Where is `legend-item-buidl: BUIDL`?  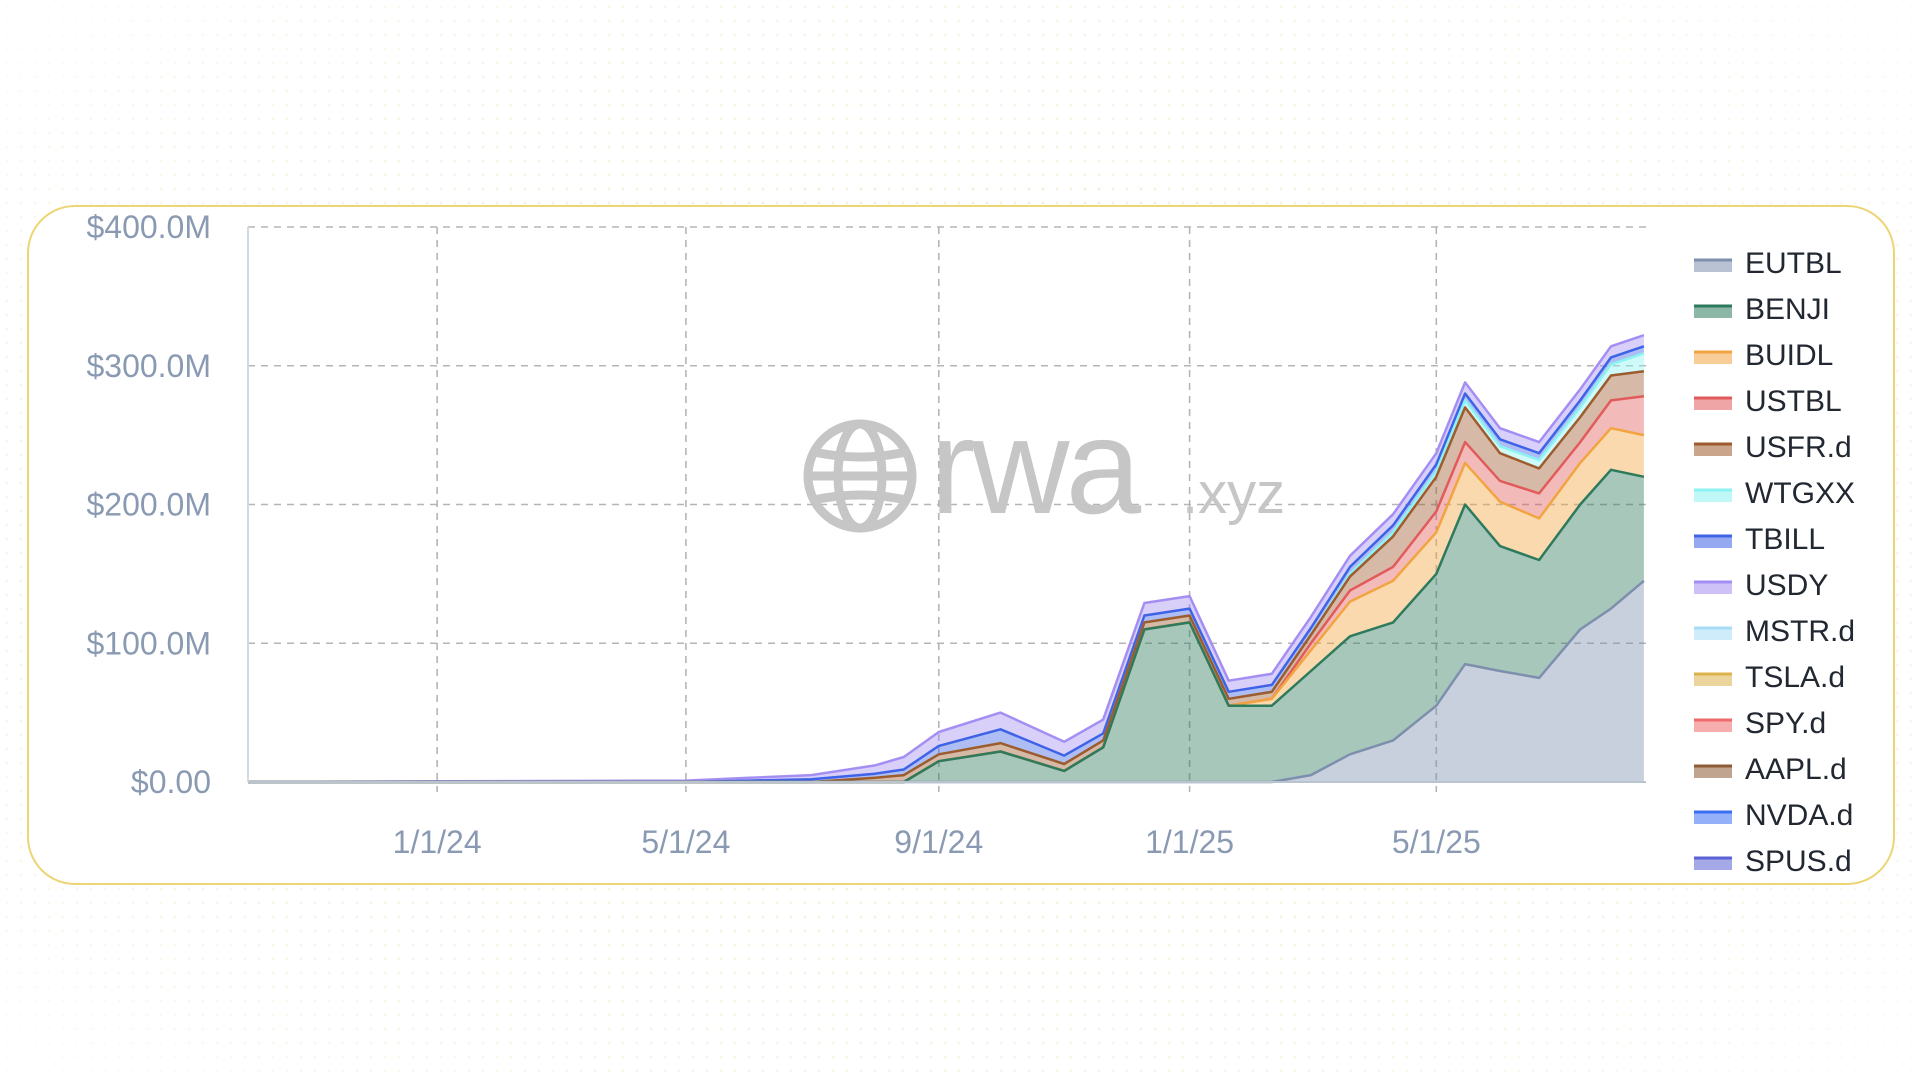 legend-item-buidl: BUIDL is located at coordinates (1763, 355).